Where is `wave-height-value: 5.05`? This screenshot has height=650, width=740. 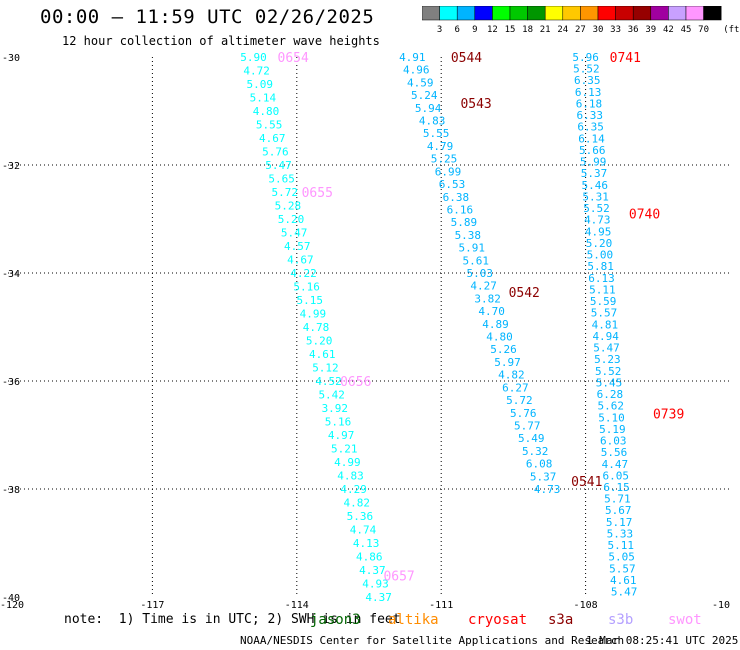 wave-height-value: 5.05 is located at coordinates (621, 557).